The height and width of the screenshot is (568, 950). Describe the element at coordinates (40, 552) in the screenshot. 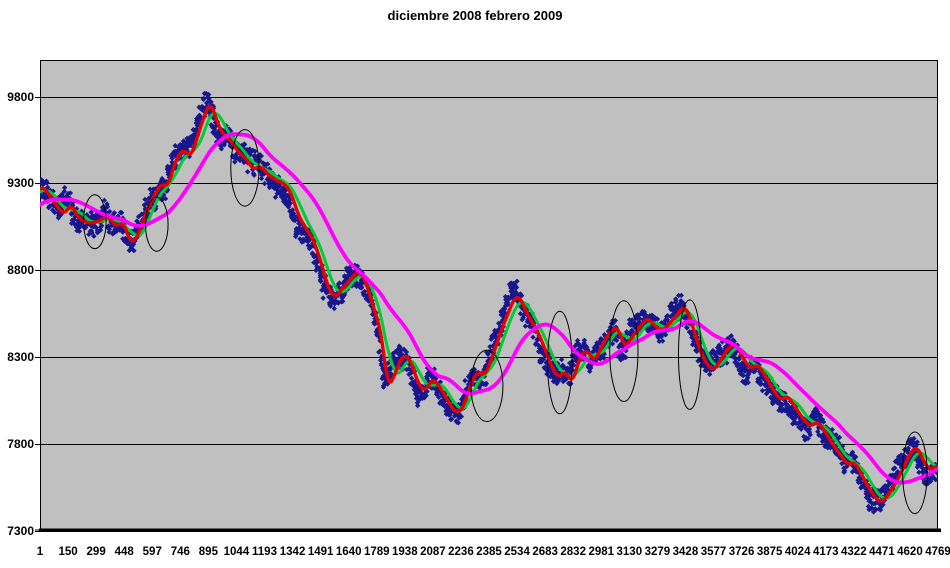

I see `x-tick-label: 1` at that location.